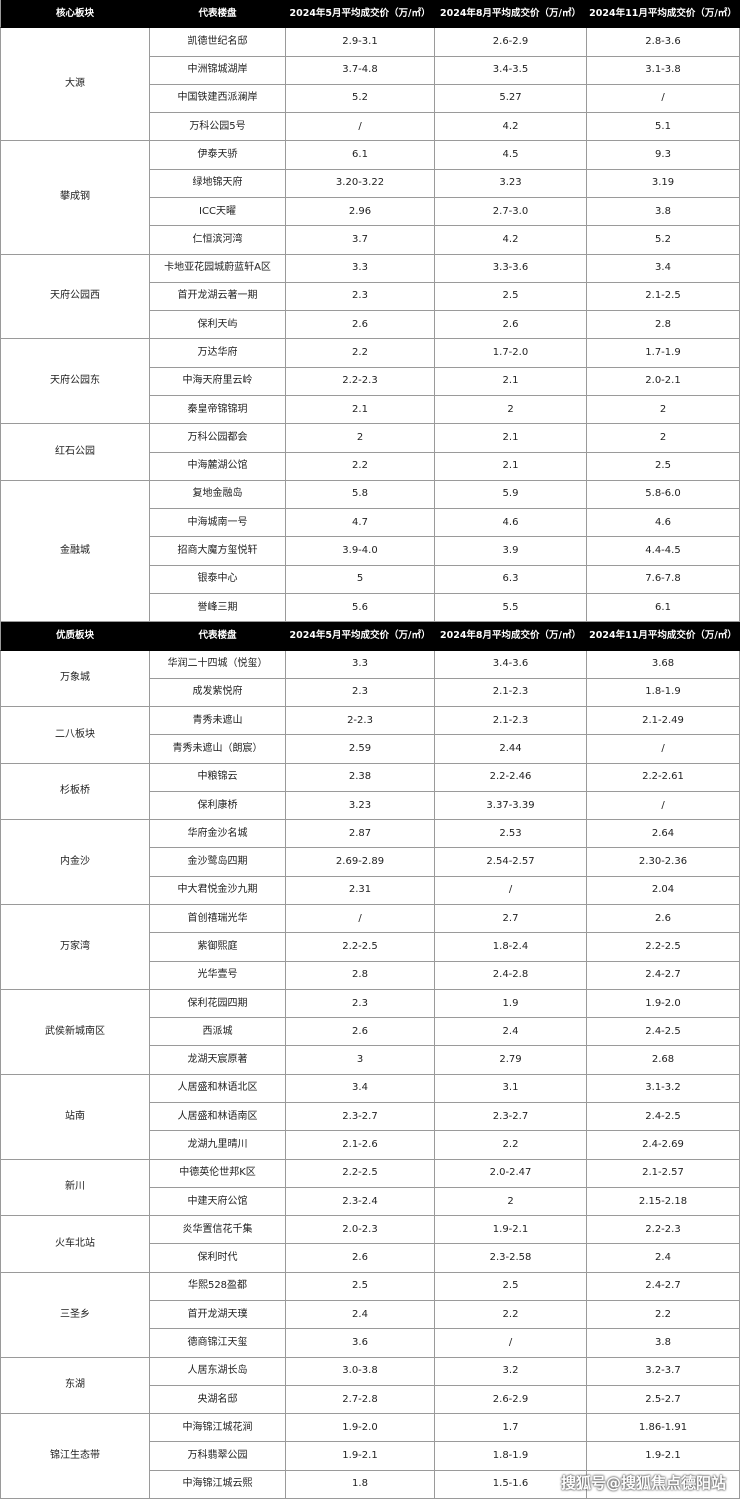  What do you see at coordinates (75, 297) in the screenshot?
I see `block-cell: 天府公园西` at bounding box center [75, 297].